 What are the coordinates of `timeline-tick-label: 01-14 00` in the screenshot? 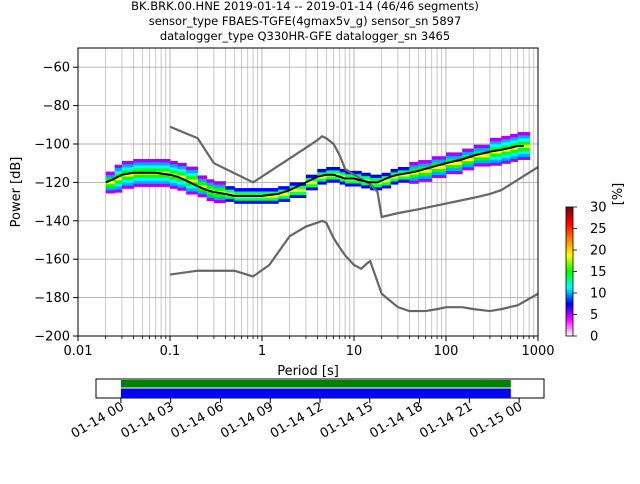 It's located at (98, 420).